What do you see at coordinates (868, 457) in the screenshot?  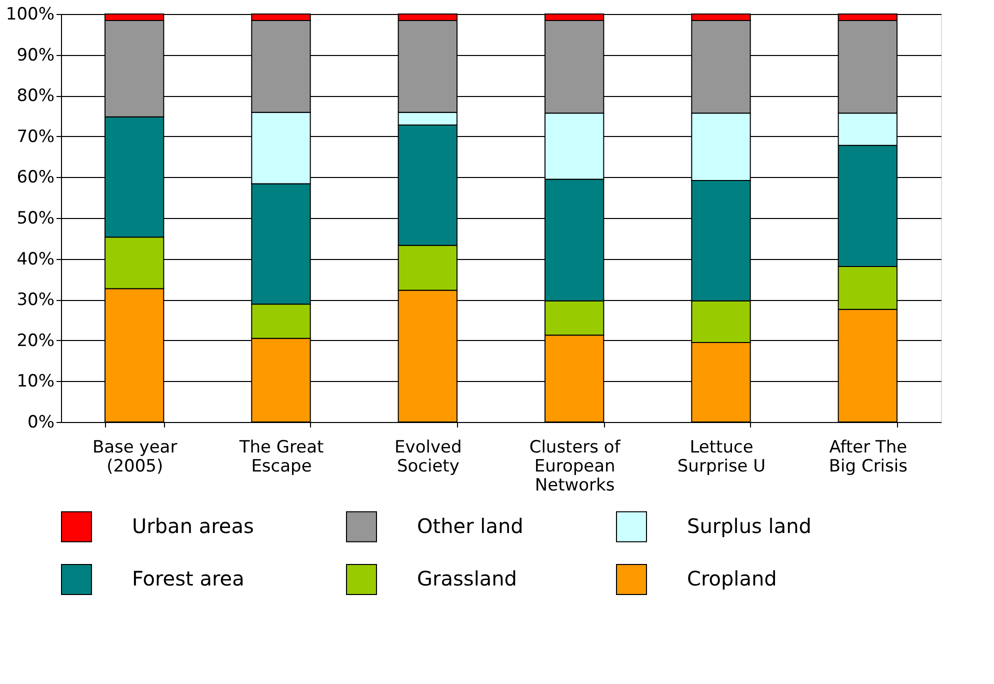 I see `x-tick-label: After The Big Crisis` at bounding box center [868, 457].